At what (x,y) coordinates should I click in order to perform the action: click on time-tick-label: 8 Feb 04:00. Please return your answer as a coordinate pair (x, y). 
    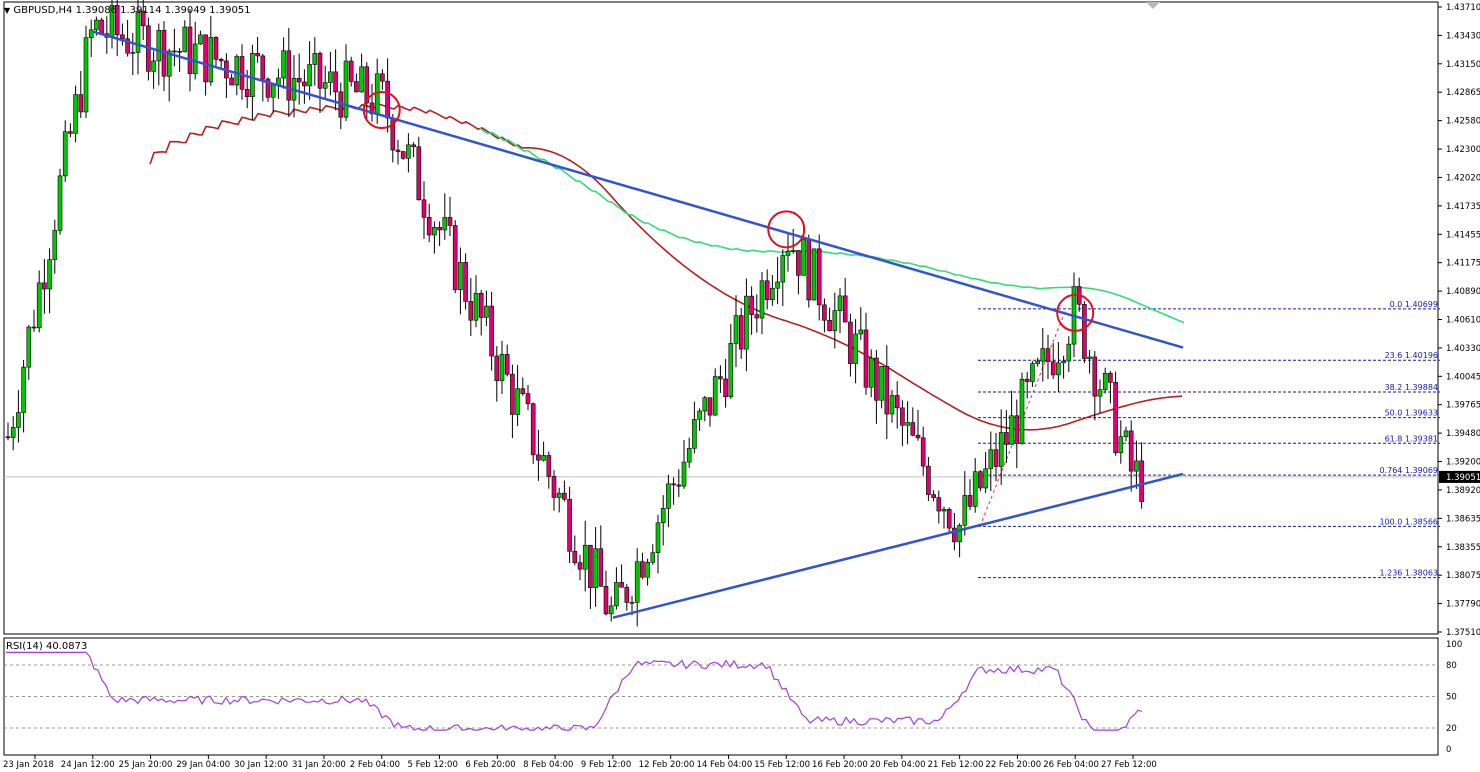
    Looking at the image, I should click on (548, 765).